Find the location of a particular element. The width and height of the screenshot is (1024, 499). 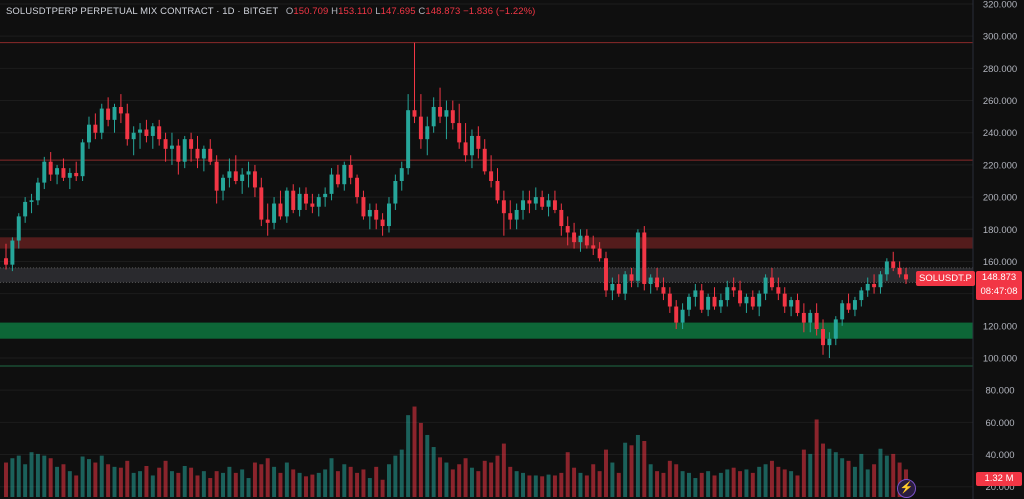

bar-countdown: 08:47:08 is located at coordinates (999, 291).